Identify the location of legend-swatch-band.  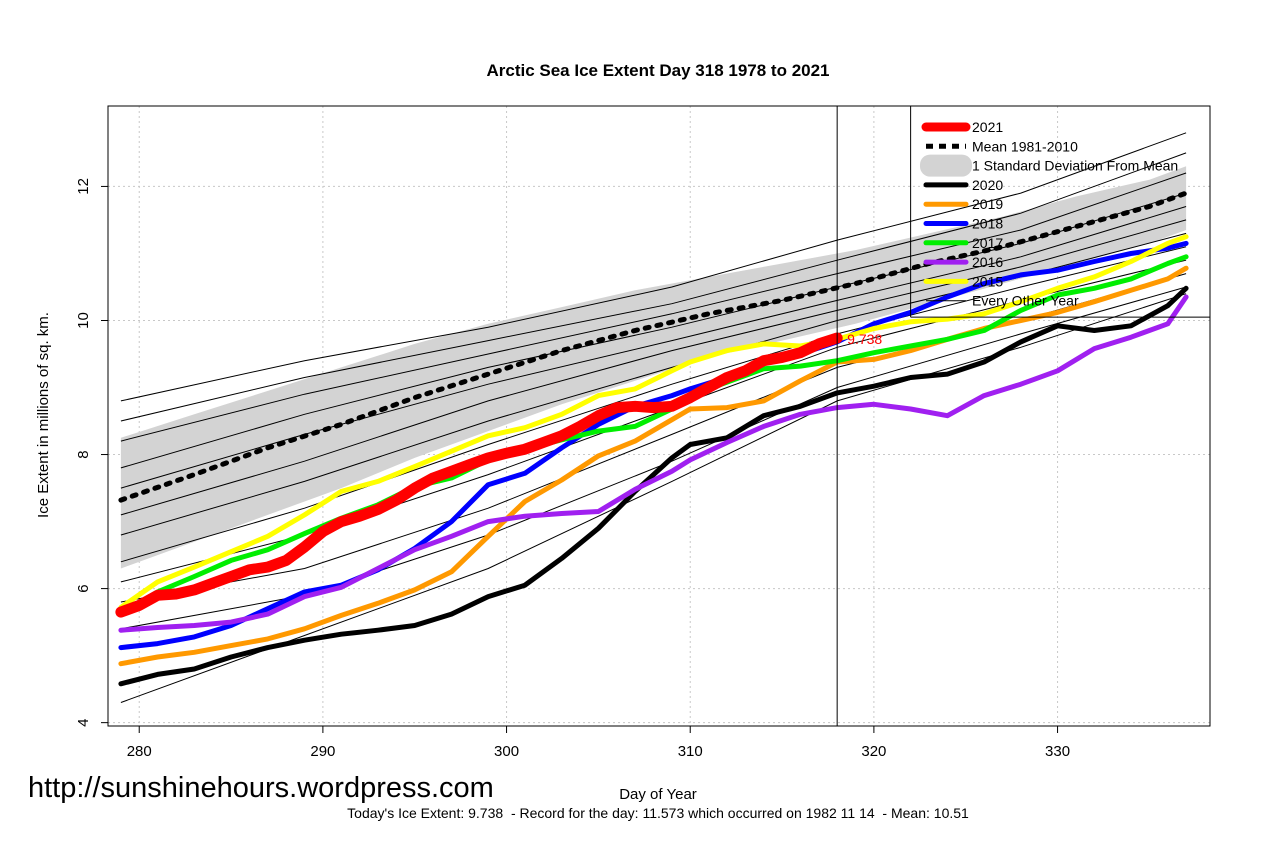
(946, 165).